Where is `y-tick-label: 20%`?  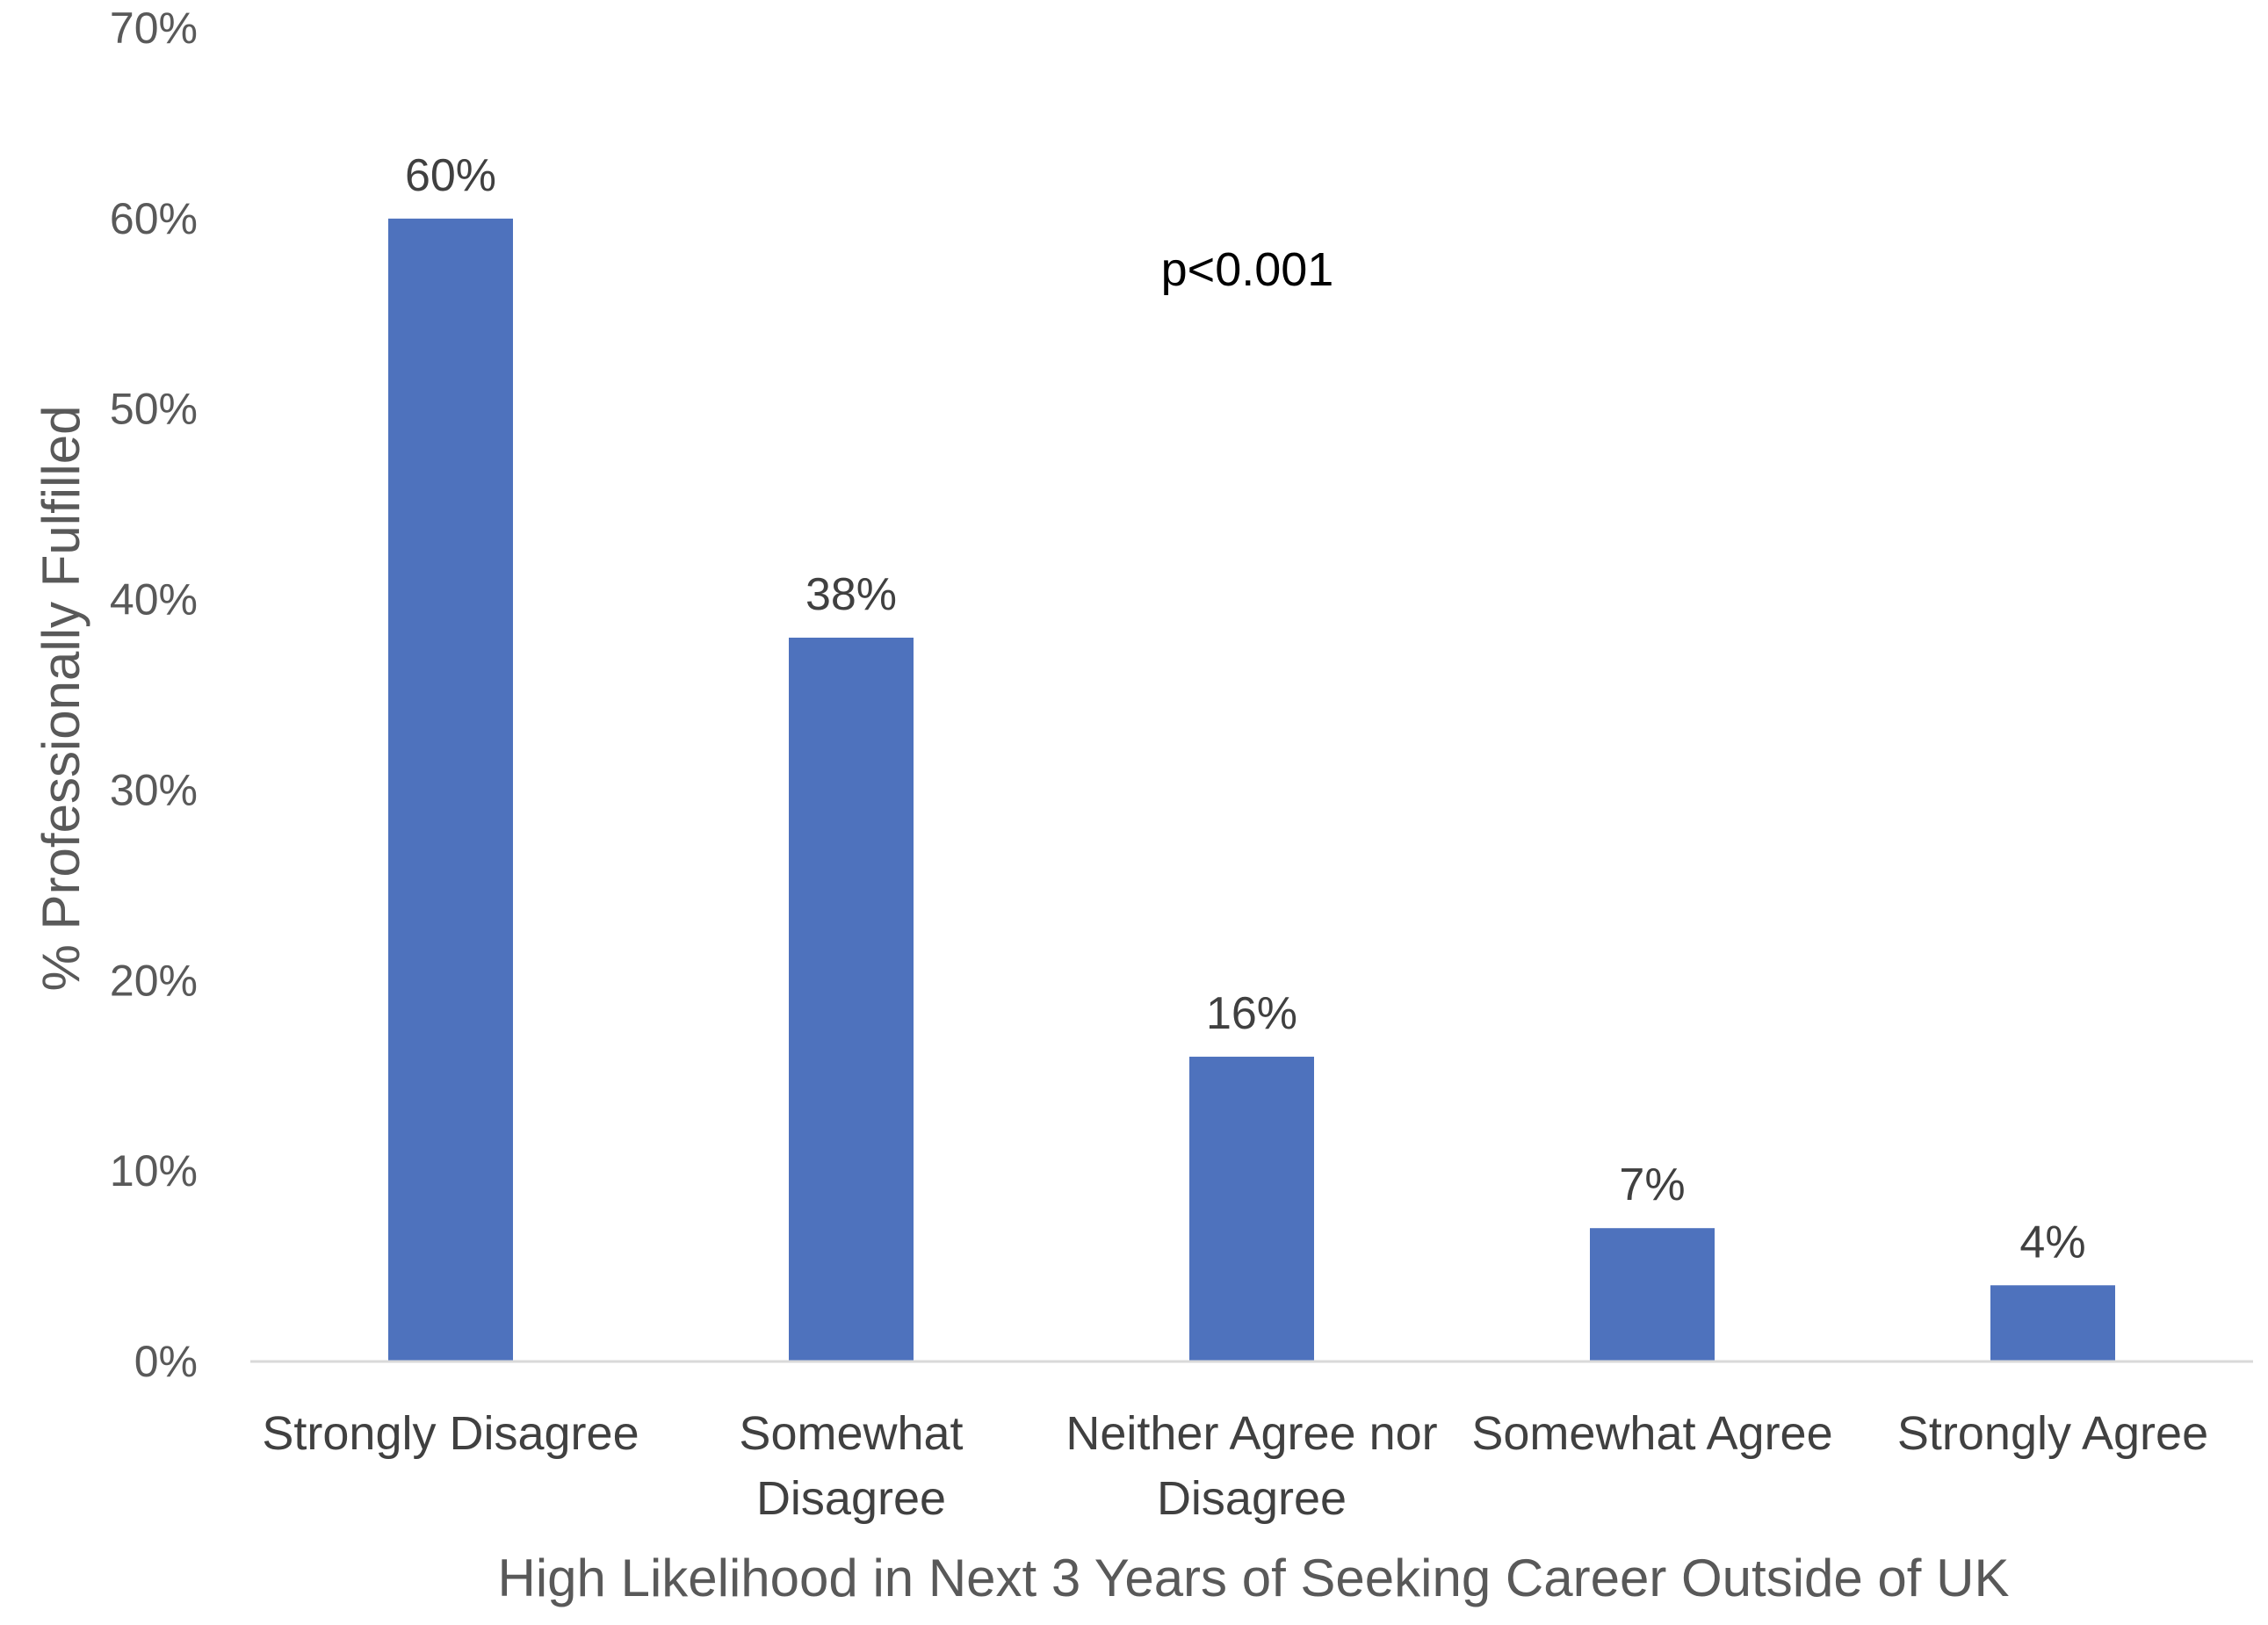 y-tick-label: 20% is located at coordinates (154, 981).